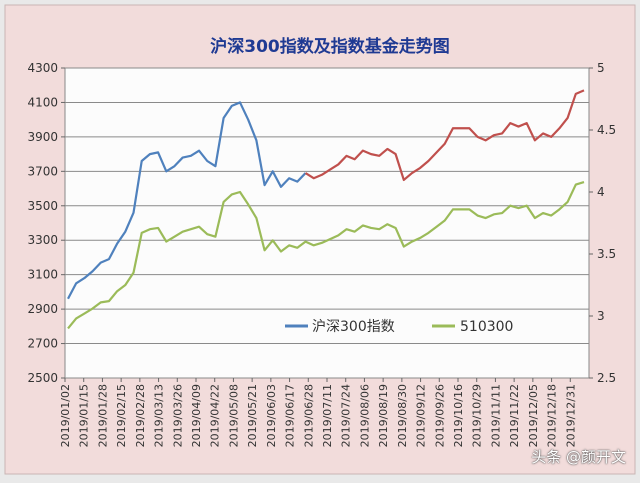  I want to click on left-tick-label: 3900, so click(42, 137).